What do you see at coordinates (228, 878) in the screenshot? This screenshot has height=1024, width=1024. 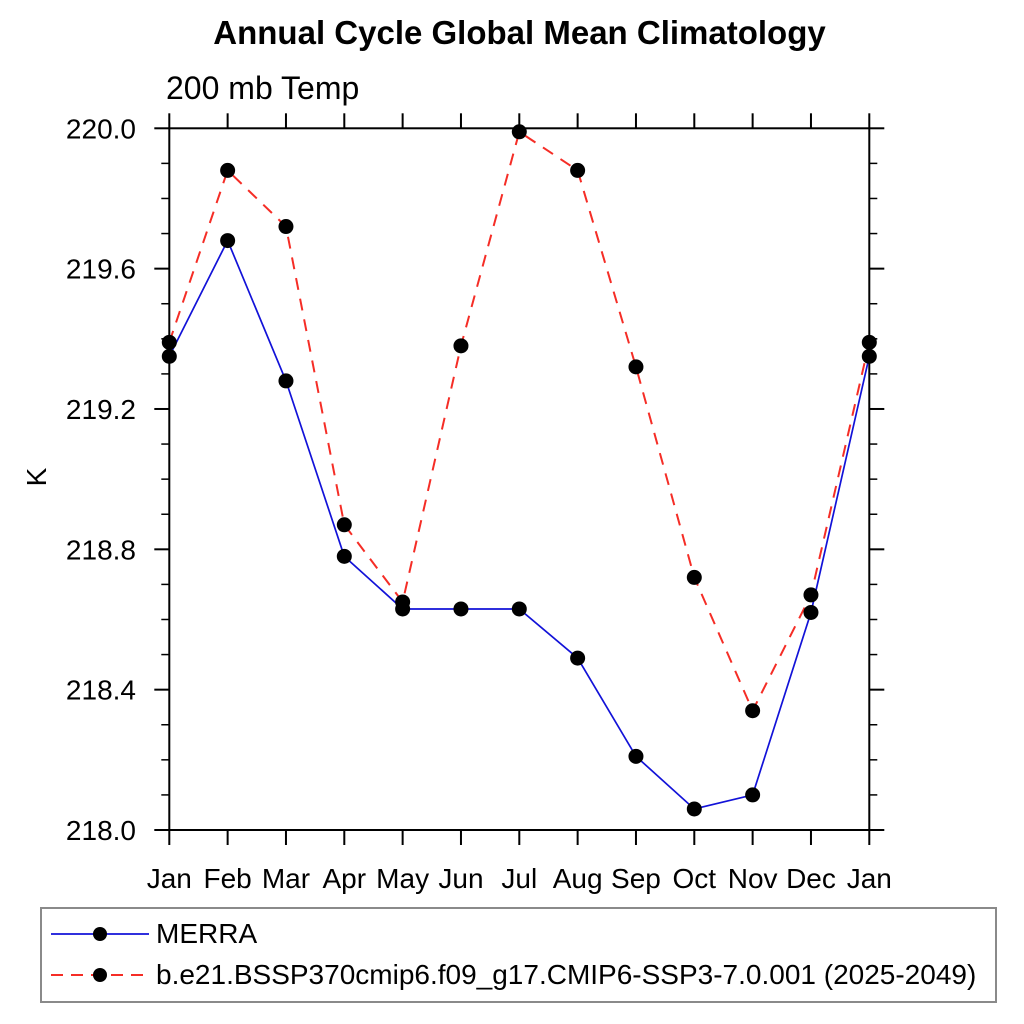 I see `svg-text: Feb` at bounding box center [228, 878].